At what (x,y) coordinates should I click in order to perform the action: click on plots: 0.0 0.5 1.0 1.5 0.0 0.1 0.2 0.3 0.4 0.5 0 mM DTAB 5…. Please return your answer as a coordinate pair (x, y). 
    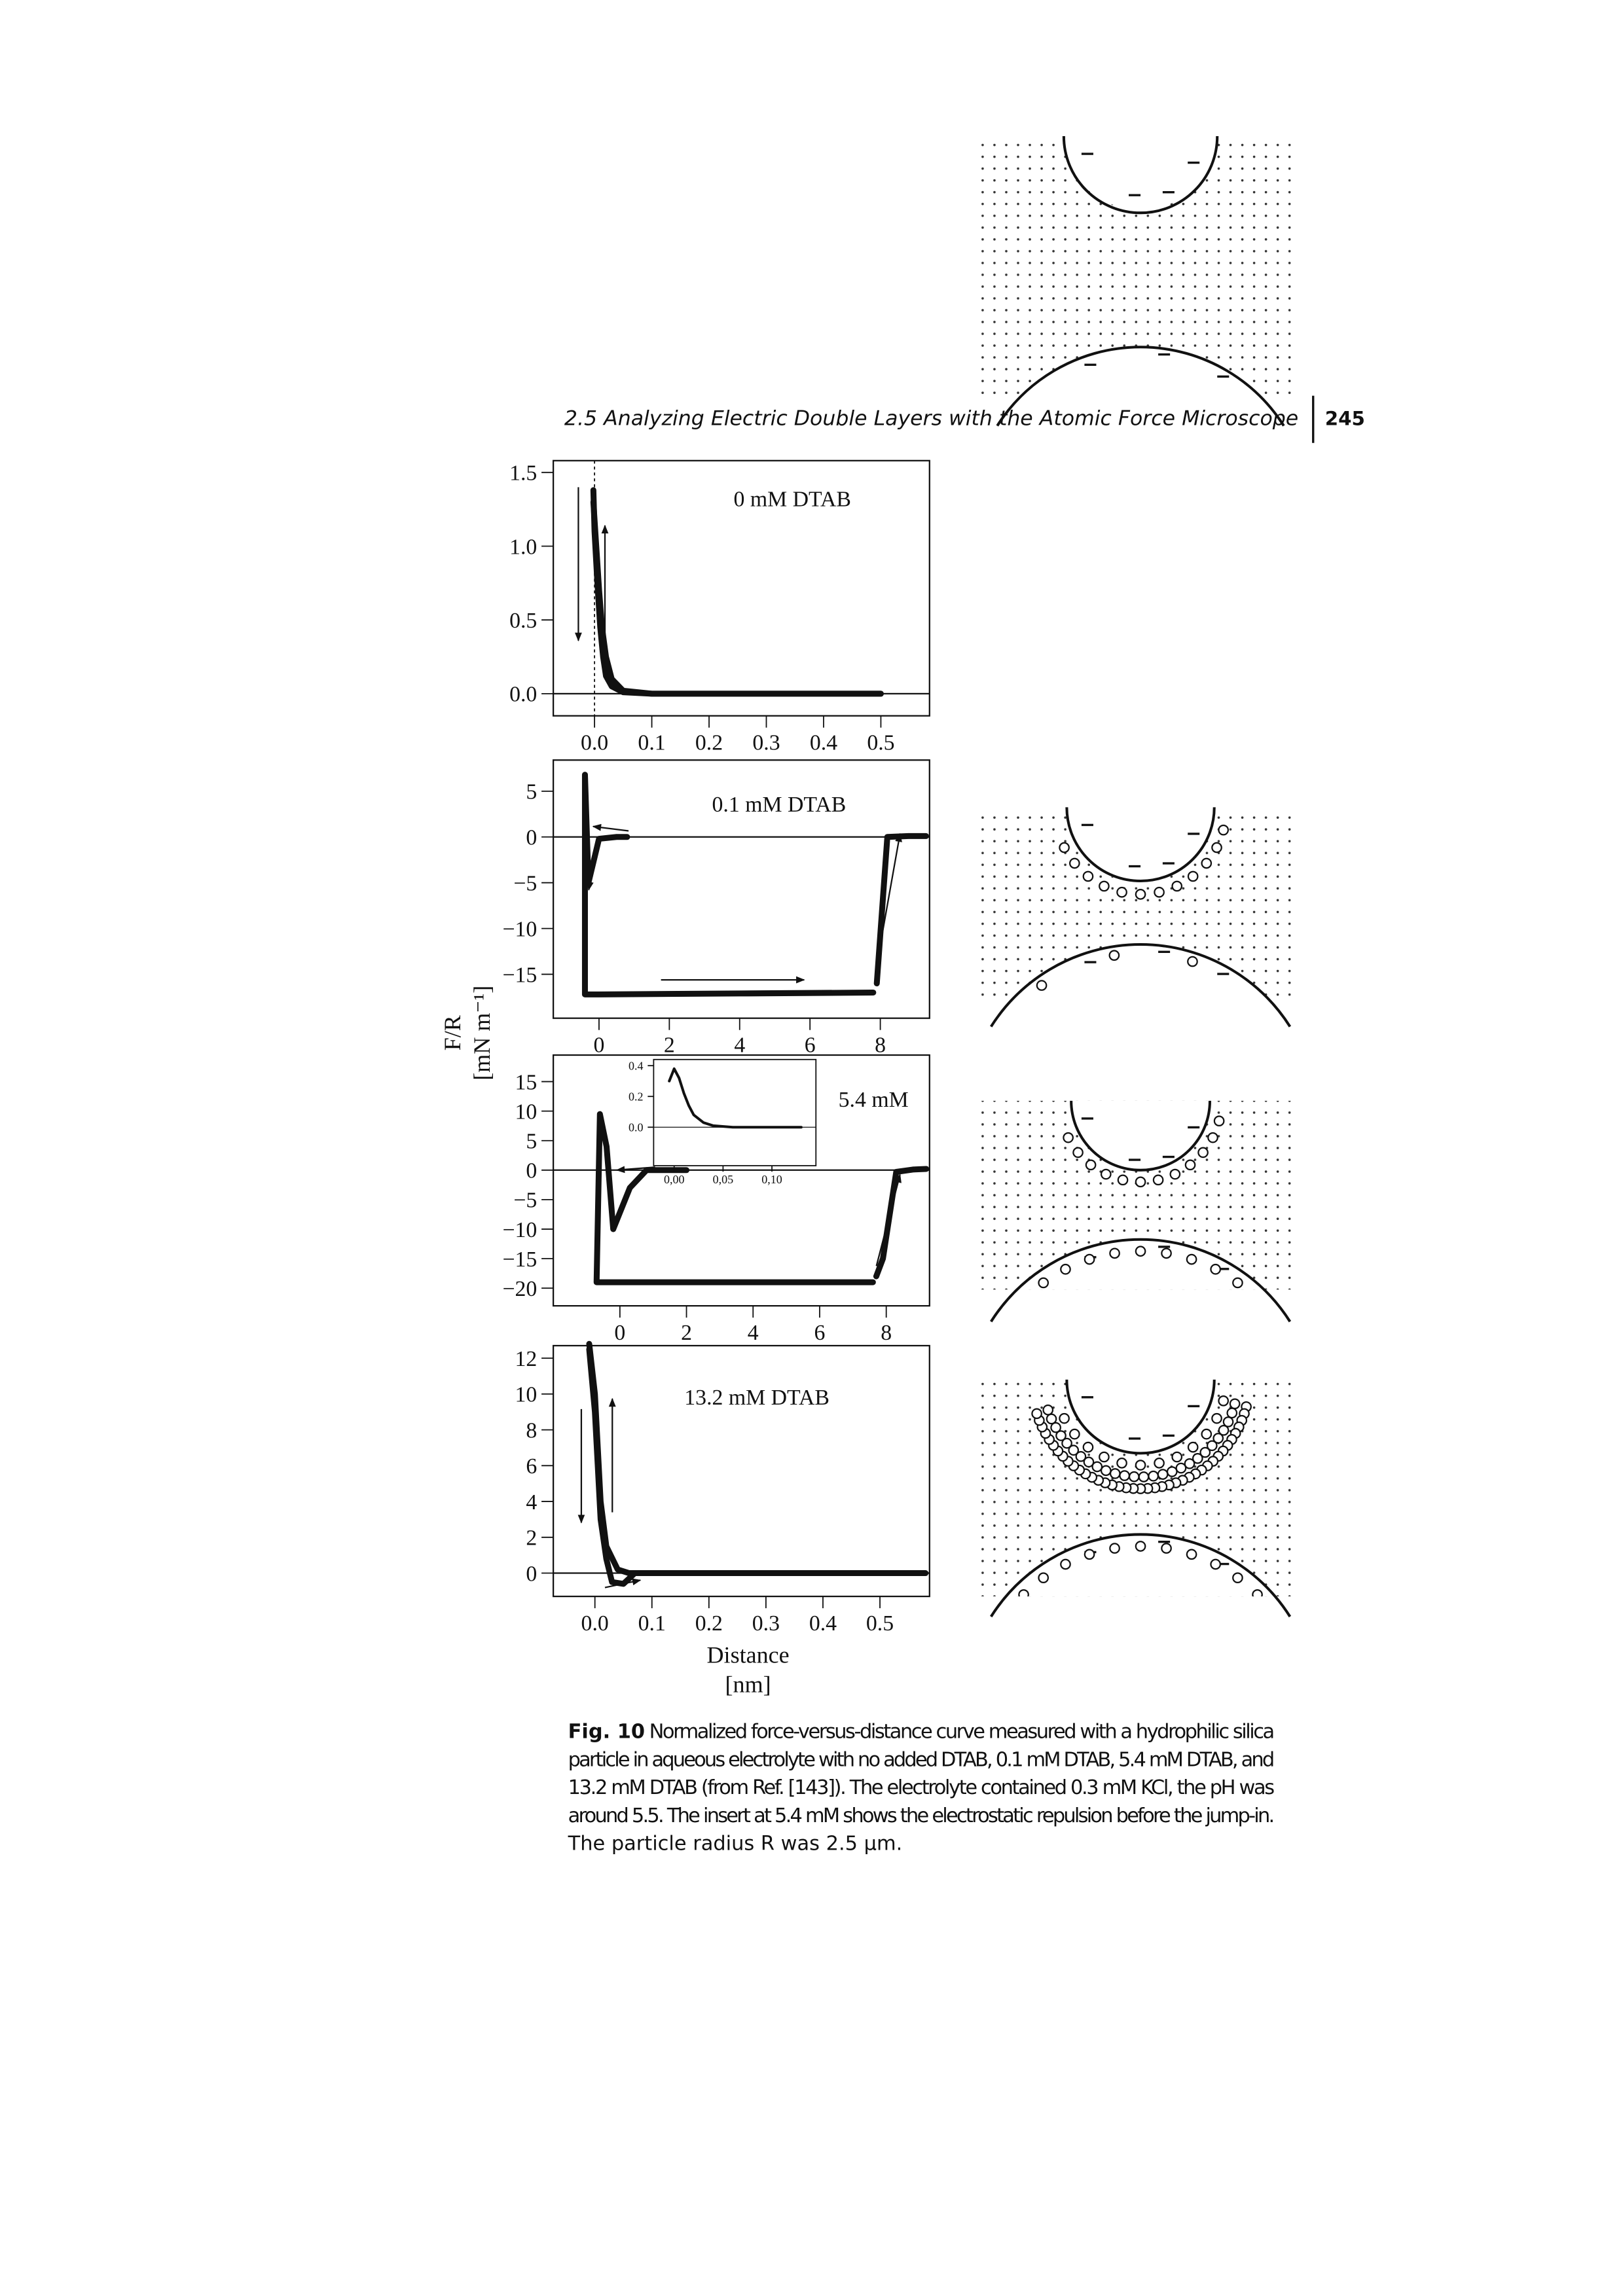
    Looking at the image, I should click on (716, 1047).